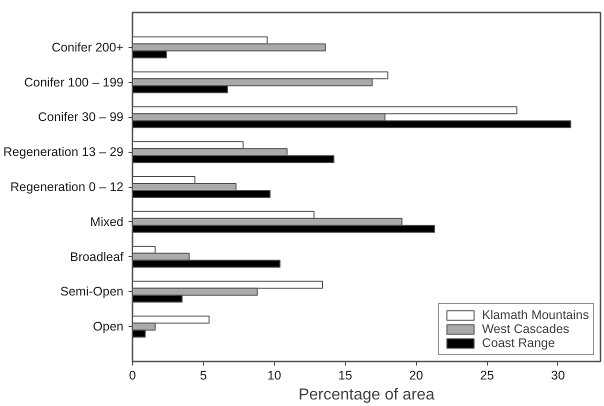 This screenshot has width=604, height=406. What do you see at coordinates (92, 291) in the screenshot?
I see `y-tick-label: Semi-Open` at bounding box center [92, 291].